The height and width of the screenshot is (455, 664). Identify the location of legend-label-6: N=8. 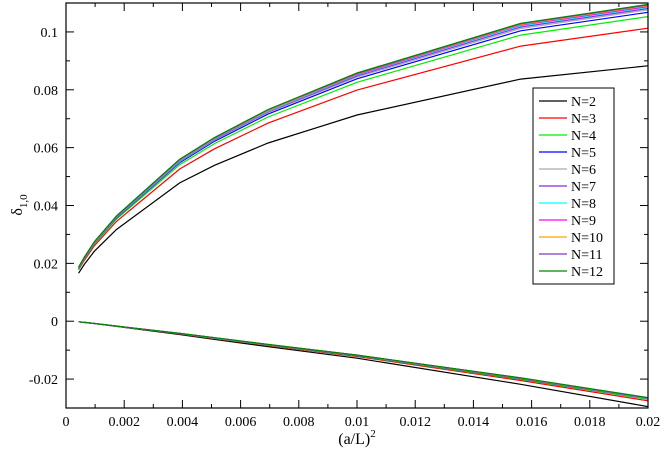
(583, 204).